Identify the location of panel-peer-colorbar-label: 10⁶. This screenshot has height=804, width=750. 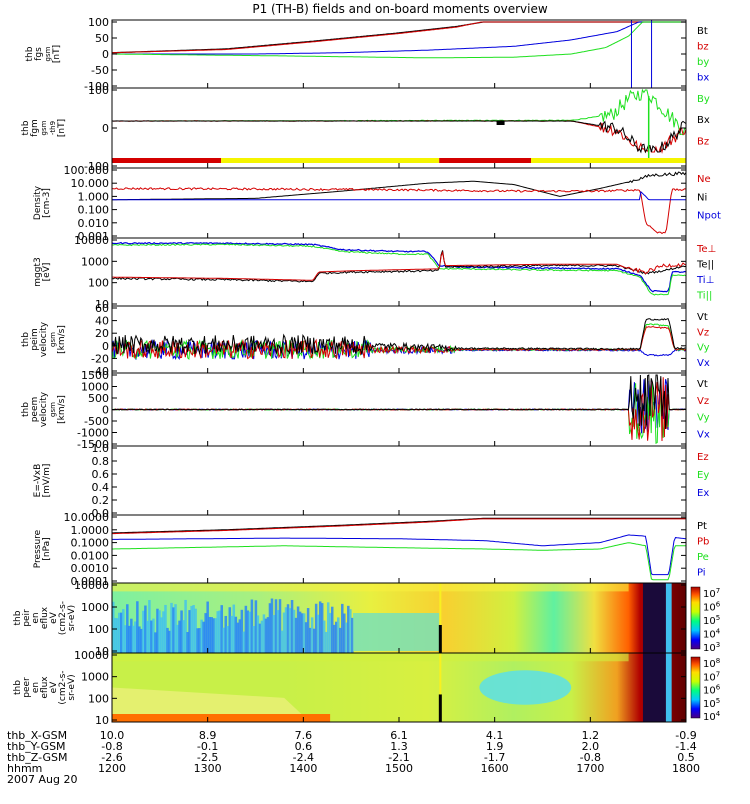
(712, 690).